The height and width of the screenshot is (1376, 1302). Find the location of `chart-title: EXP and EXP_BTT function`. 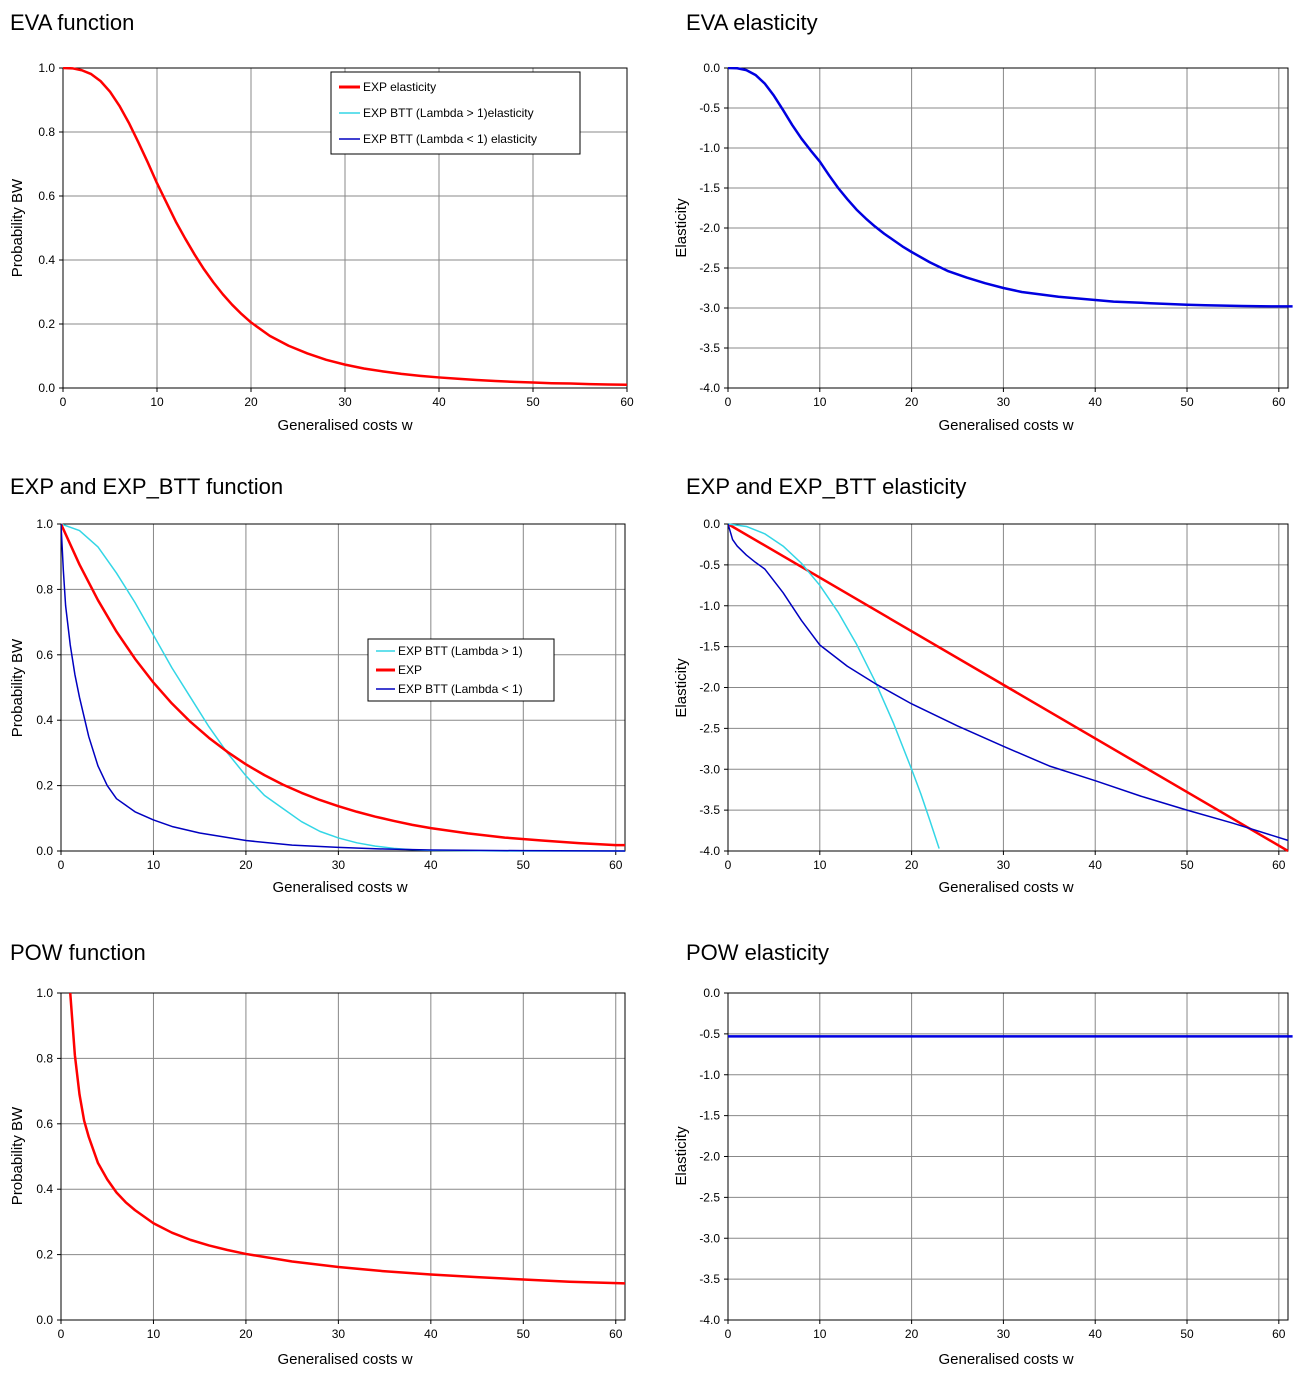

chart-title: EXP and EXP_BTT function is located at coordinates (146, 486).